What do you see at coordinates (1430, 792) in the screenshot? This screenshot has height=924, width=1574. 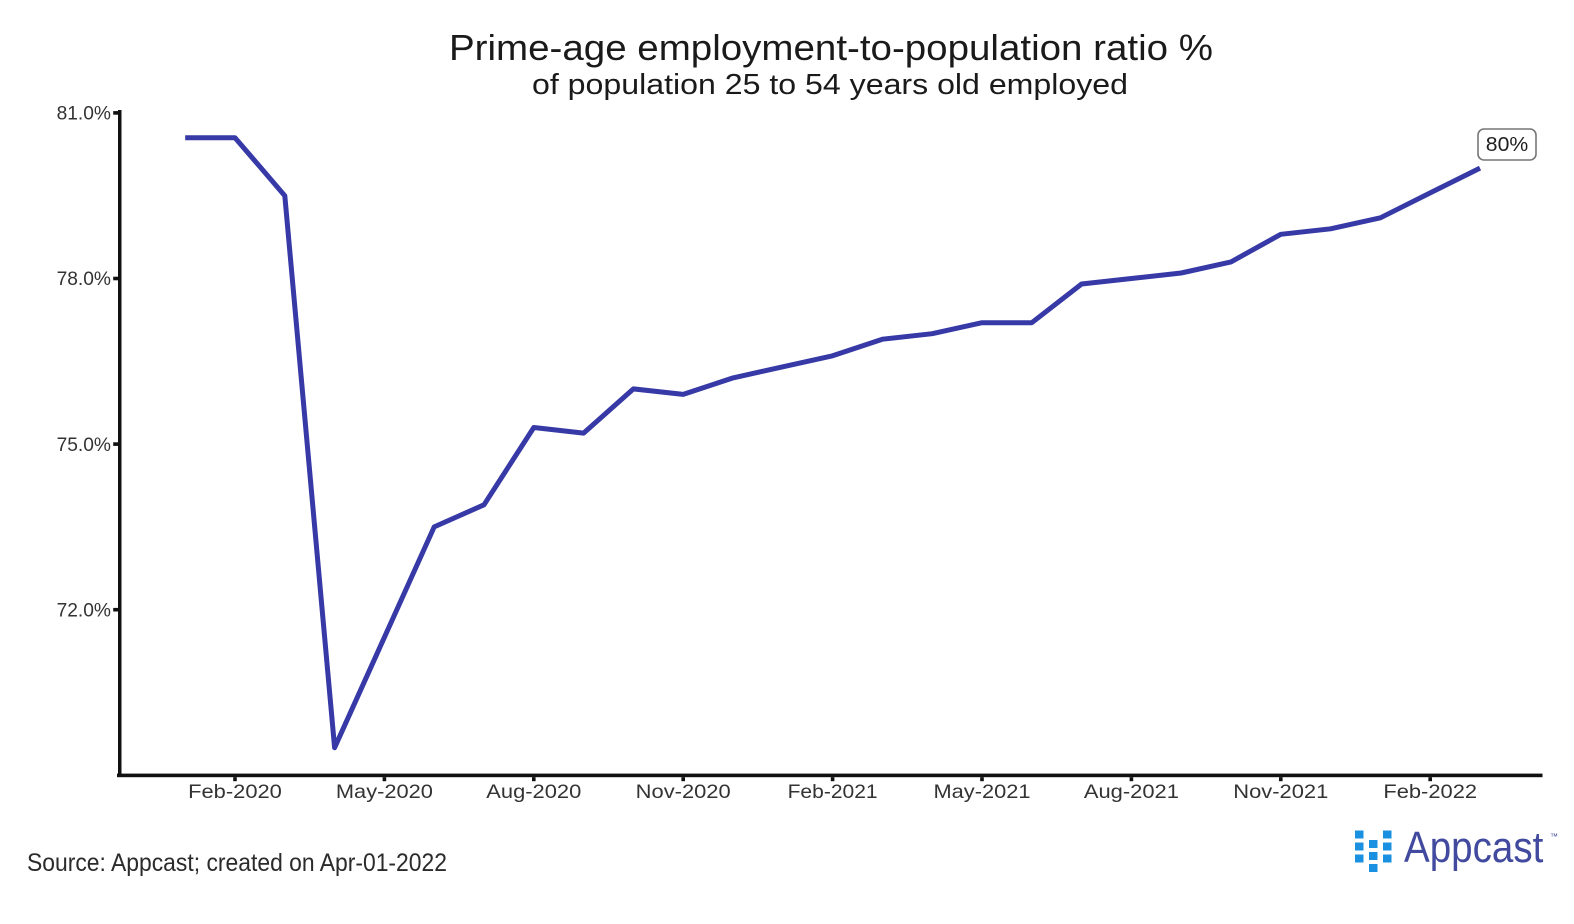 I see `svg-text: Feb-2022` at bounding box center [1430, 792].